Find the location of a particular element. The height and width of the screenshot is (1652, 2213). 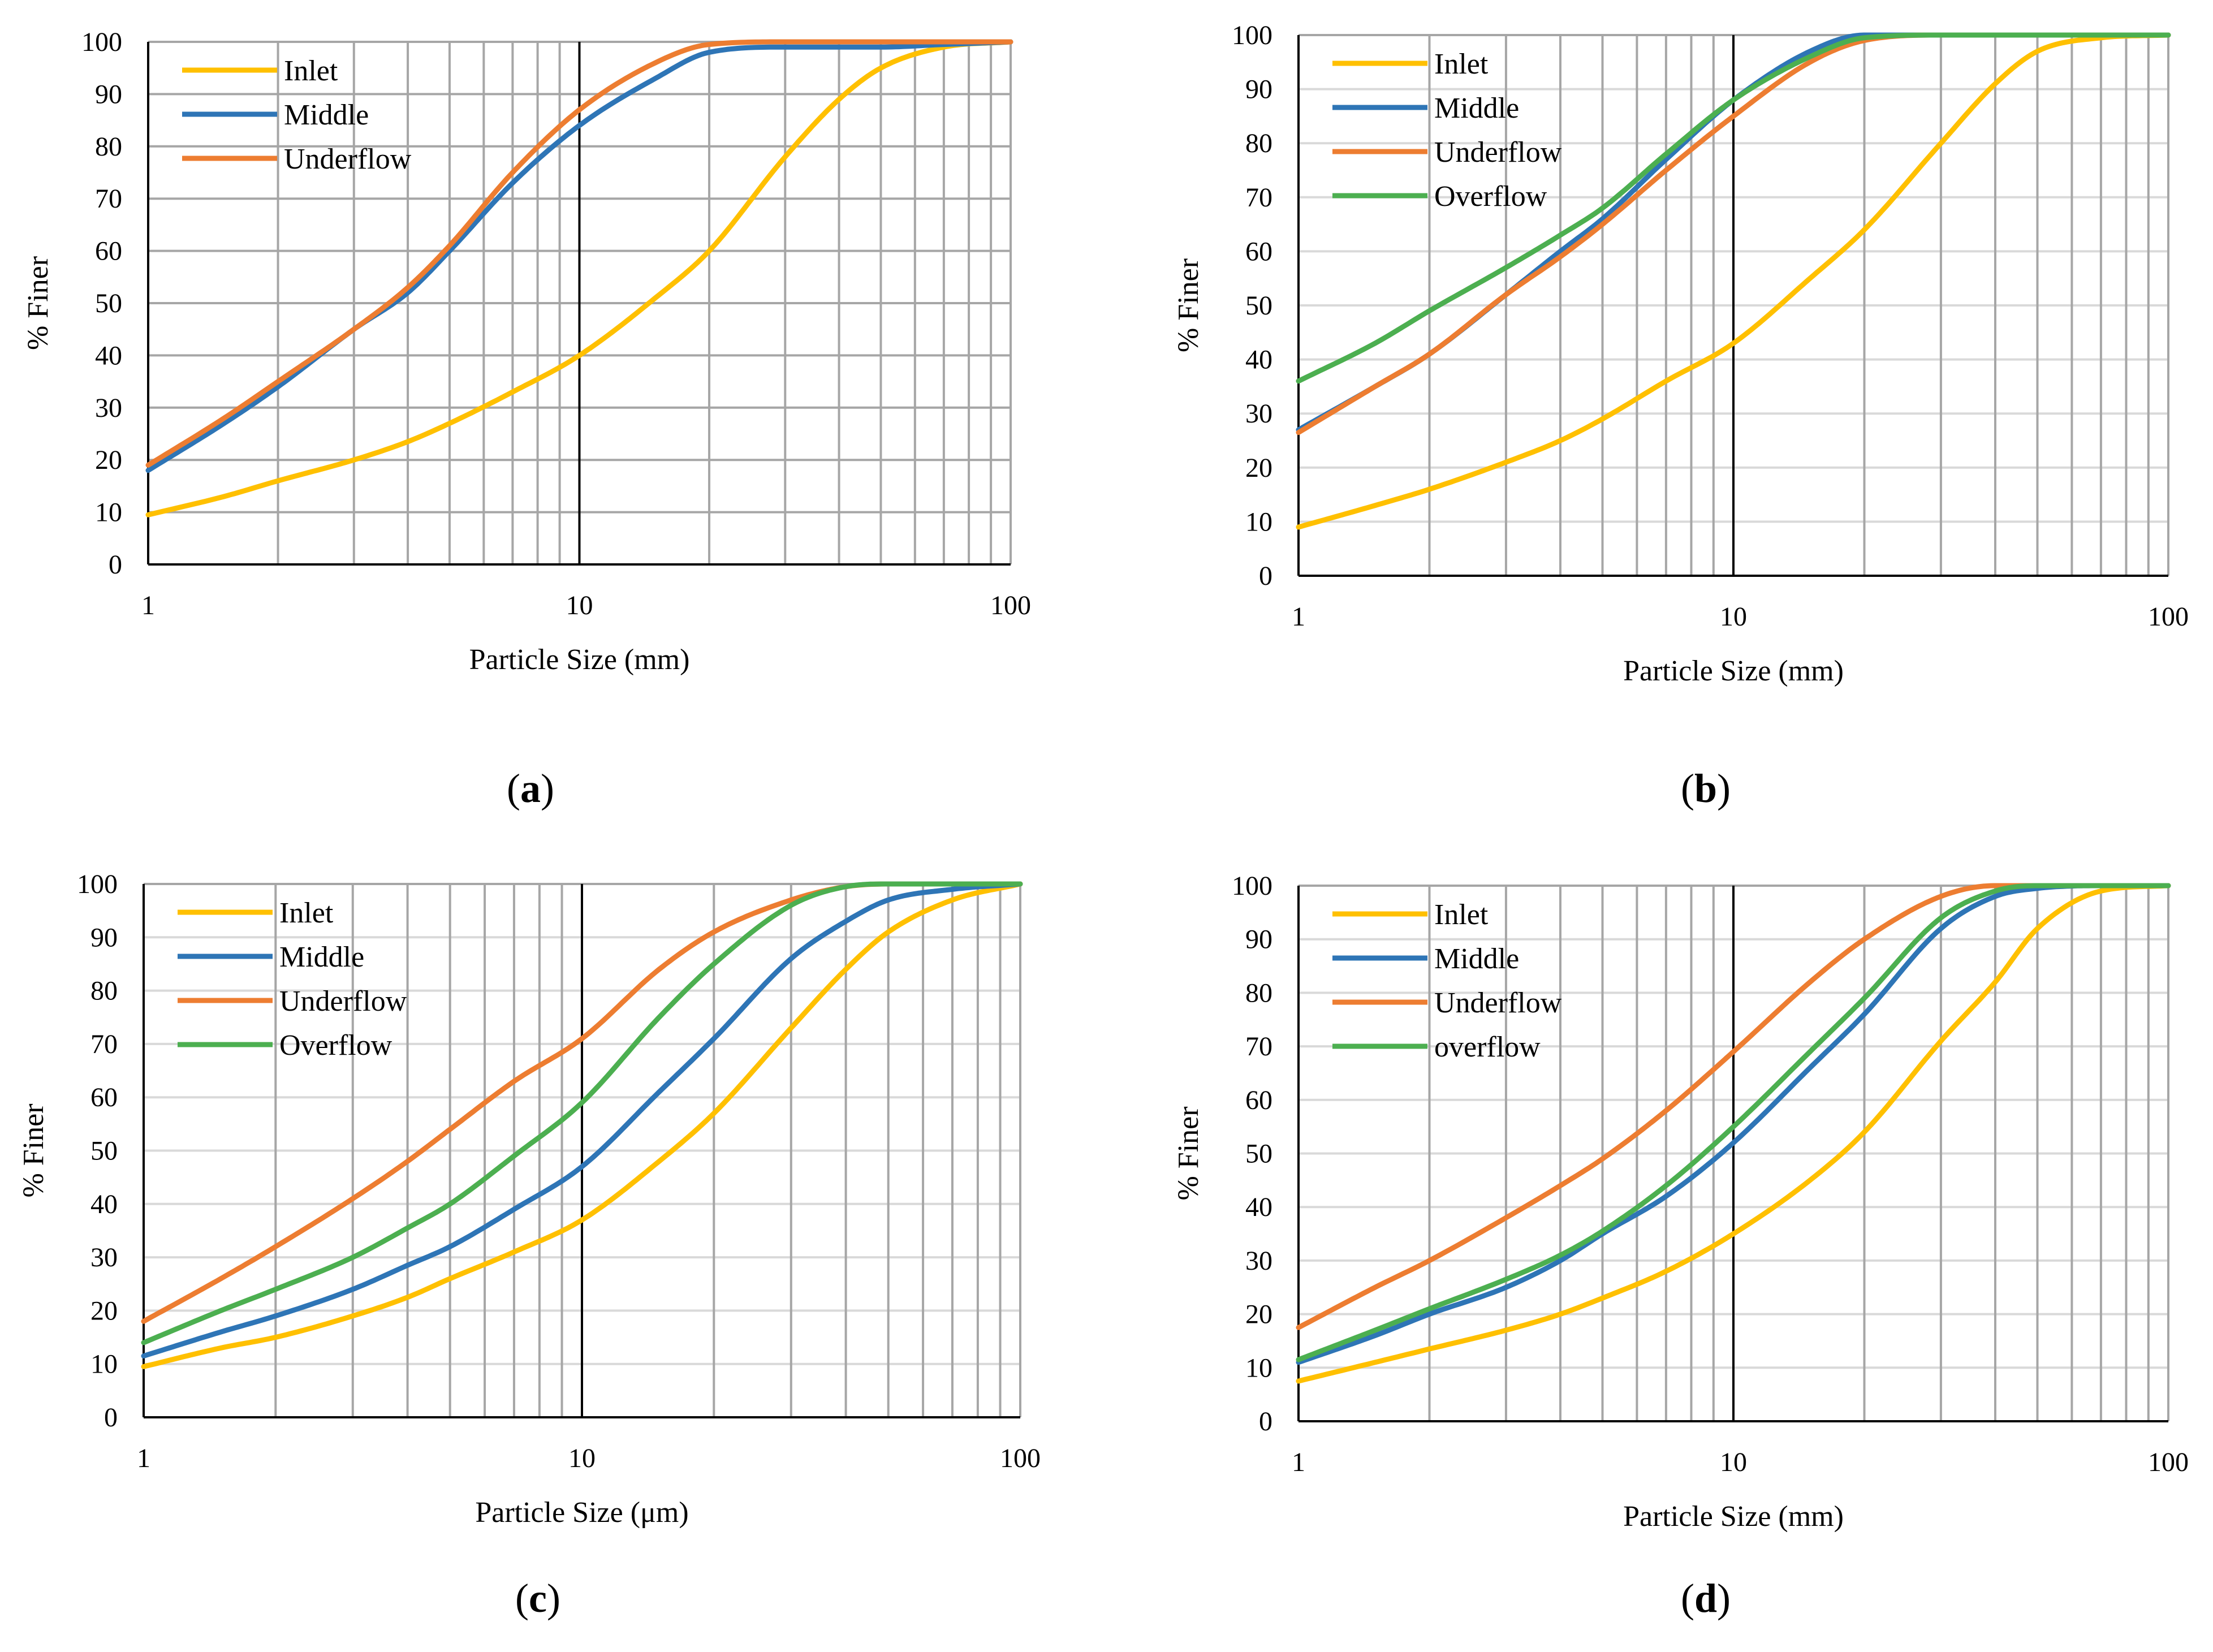

panel-letter: a is located at coordinates (531, 789).